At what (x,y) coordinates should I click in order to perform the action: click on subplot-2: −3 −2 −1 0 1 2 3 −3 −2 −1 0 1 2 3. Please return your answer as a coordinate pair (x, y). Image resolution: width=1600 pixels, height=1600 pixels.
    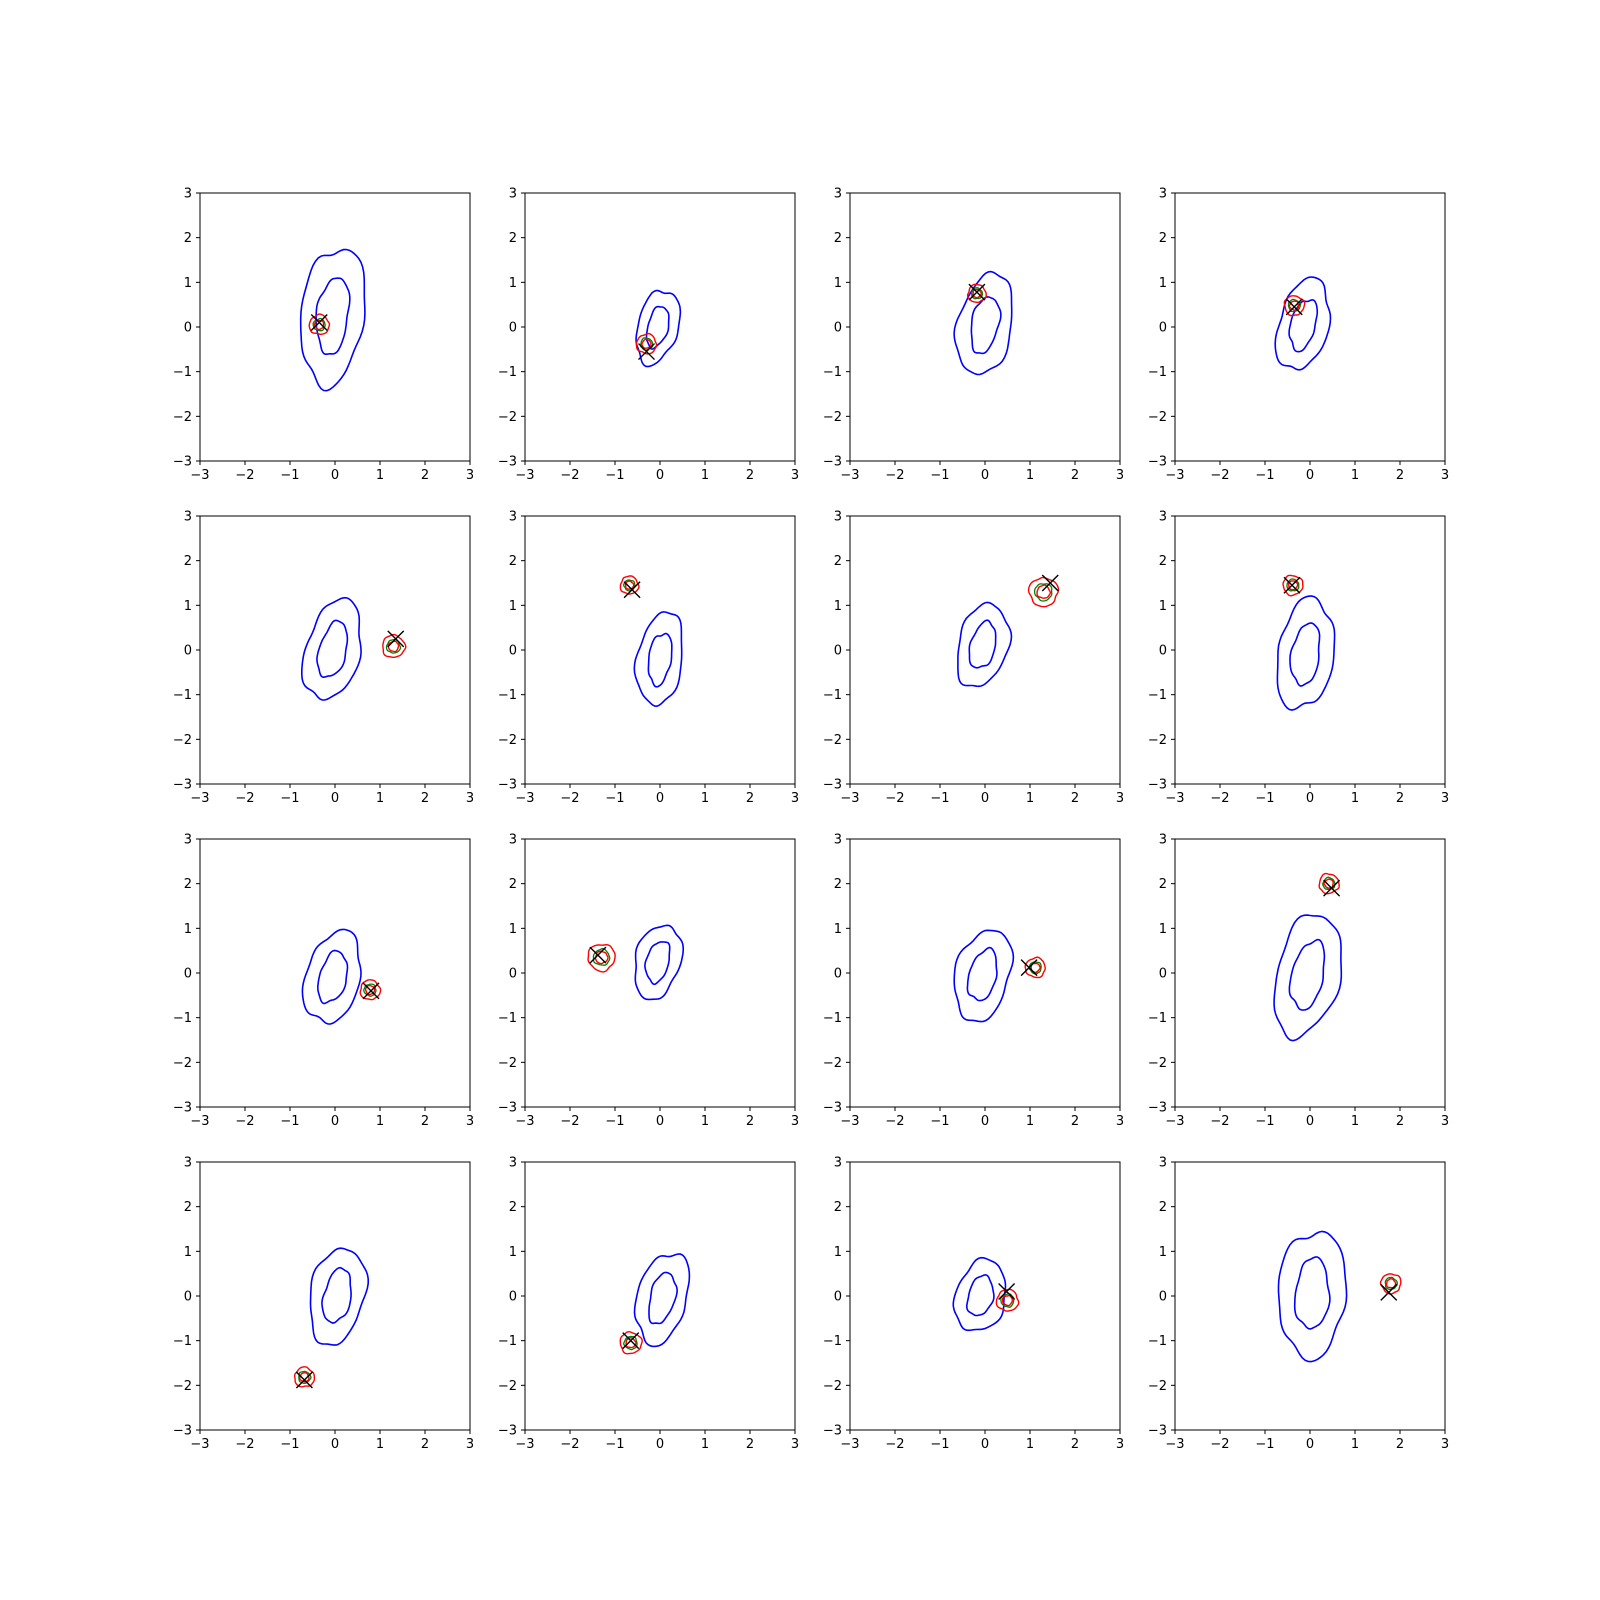
    Looking at the image, I should click on (648, 335).